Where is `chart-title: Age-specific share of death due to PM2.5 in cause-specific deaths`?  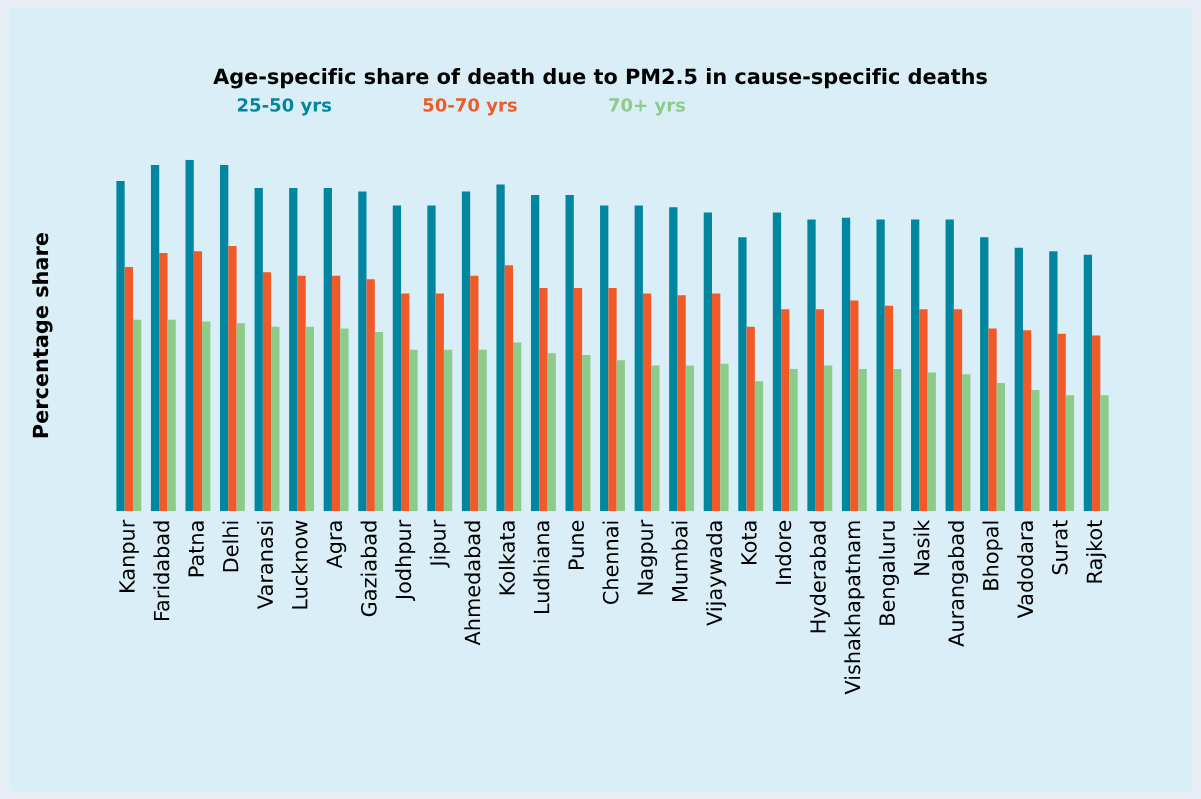 chart-title: Age-specific share of death due to PM2.5 in cause-specific deaths is located at coordinates (600, 78).